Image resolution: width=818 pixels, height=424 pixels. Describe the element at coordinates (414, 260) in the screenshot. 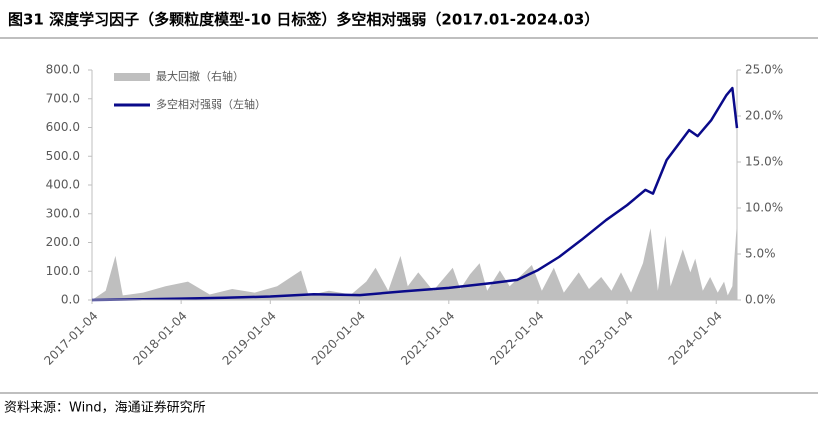

I see `drawdown-area` at that location.